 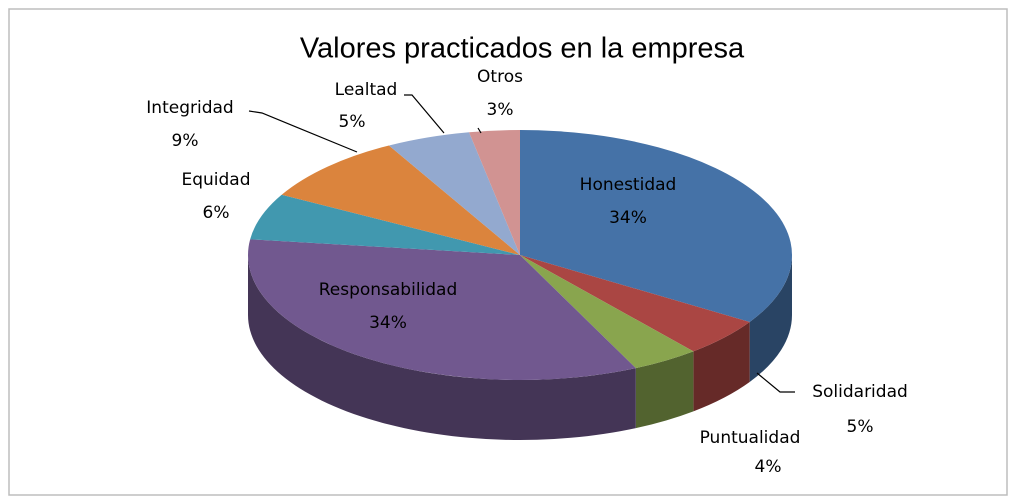 What do you see at coordinates (500, 77) in the screenshot?
I see `category-label: Otros` at bounding box center [500, 77].